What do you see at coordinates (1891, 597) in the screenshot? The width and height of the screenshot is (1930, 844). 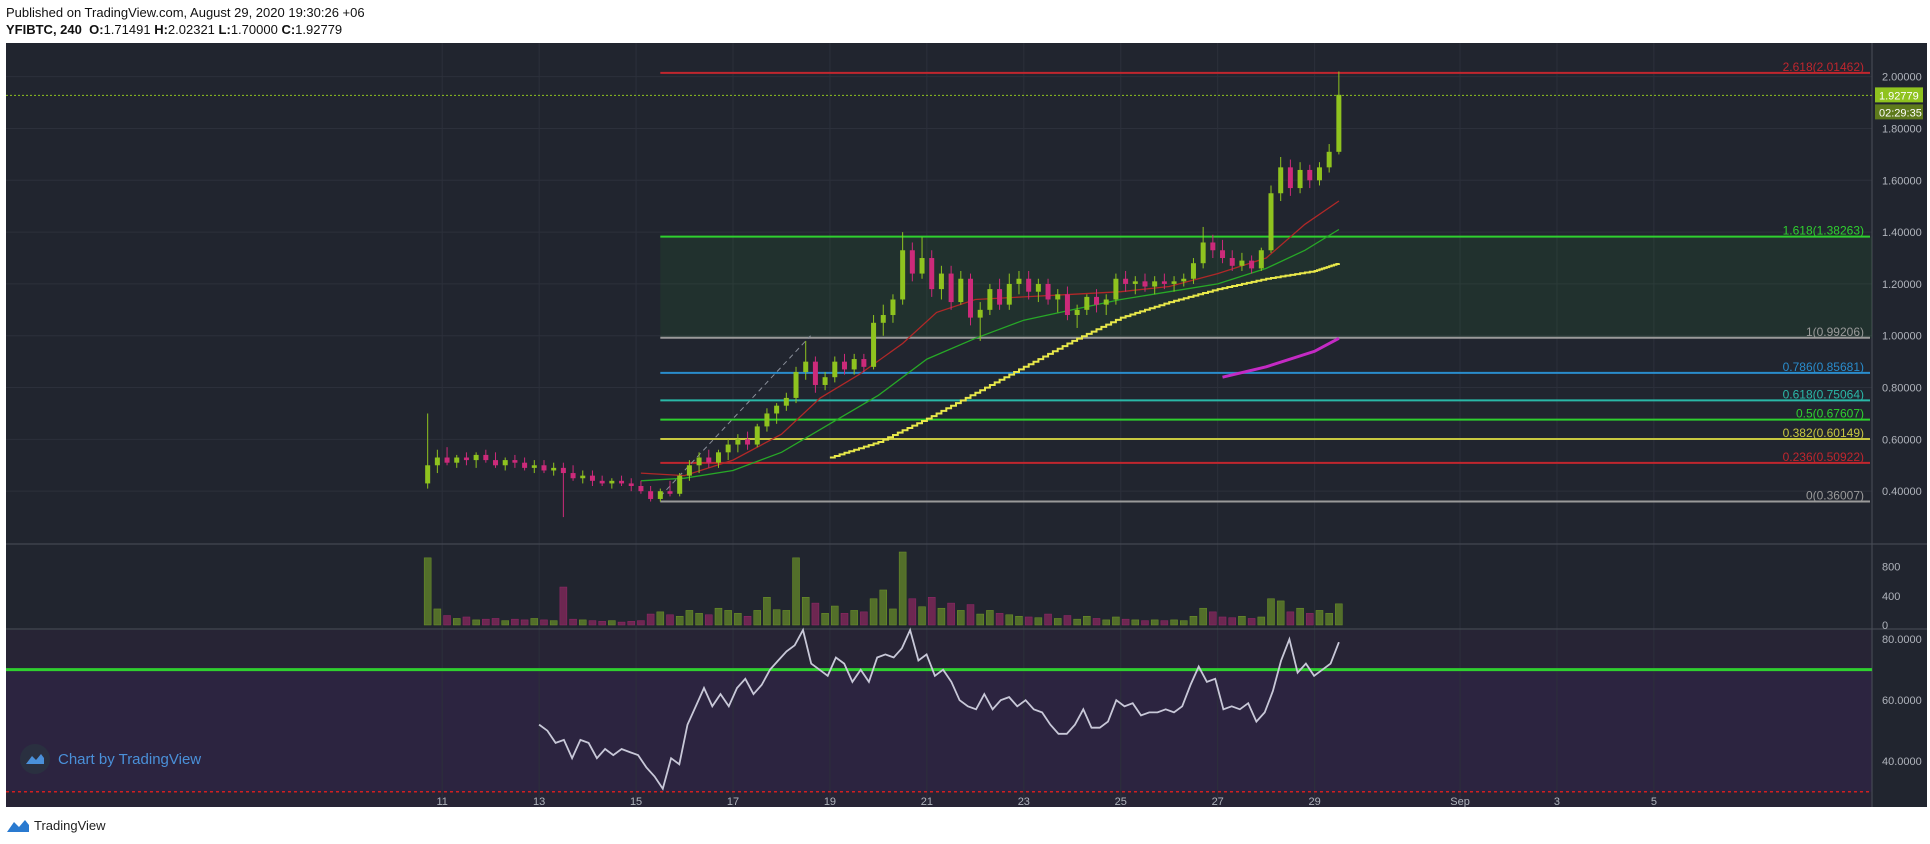 I see `volume-tick-label: 400` at bounding box center [1891, 597].